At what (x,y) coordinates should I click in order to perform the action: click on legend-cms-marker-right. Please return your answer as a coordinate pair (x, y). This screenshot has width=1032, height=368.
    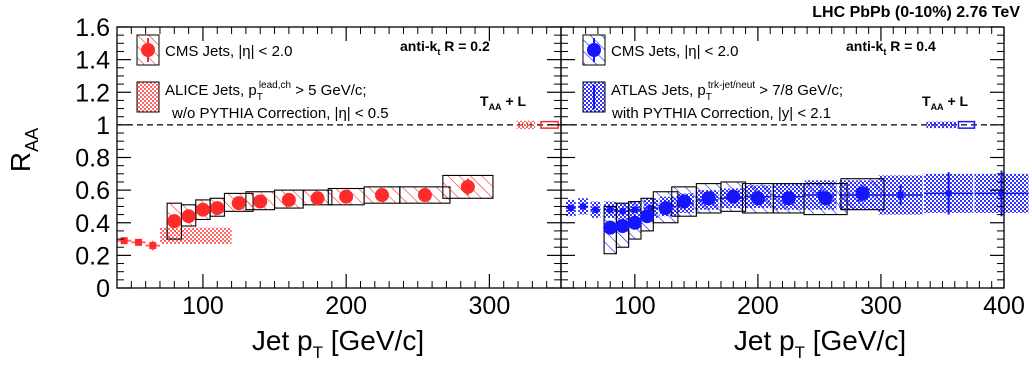
    Looking at the image, I should click on (594, 50).